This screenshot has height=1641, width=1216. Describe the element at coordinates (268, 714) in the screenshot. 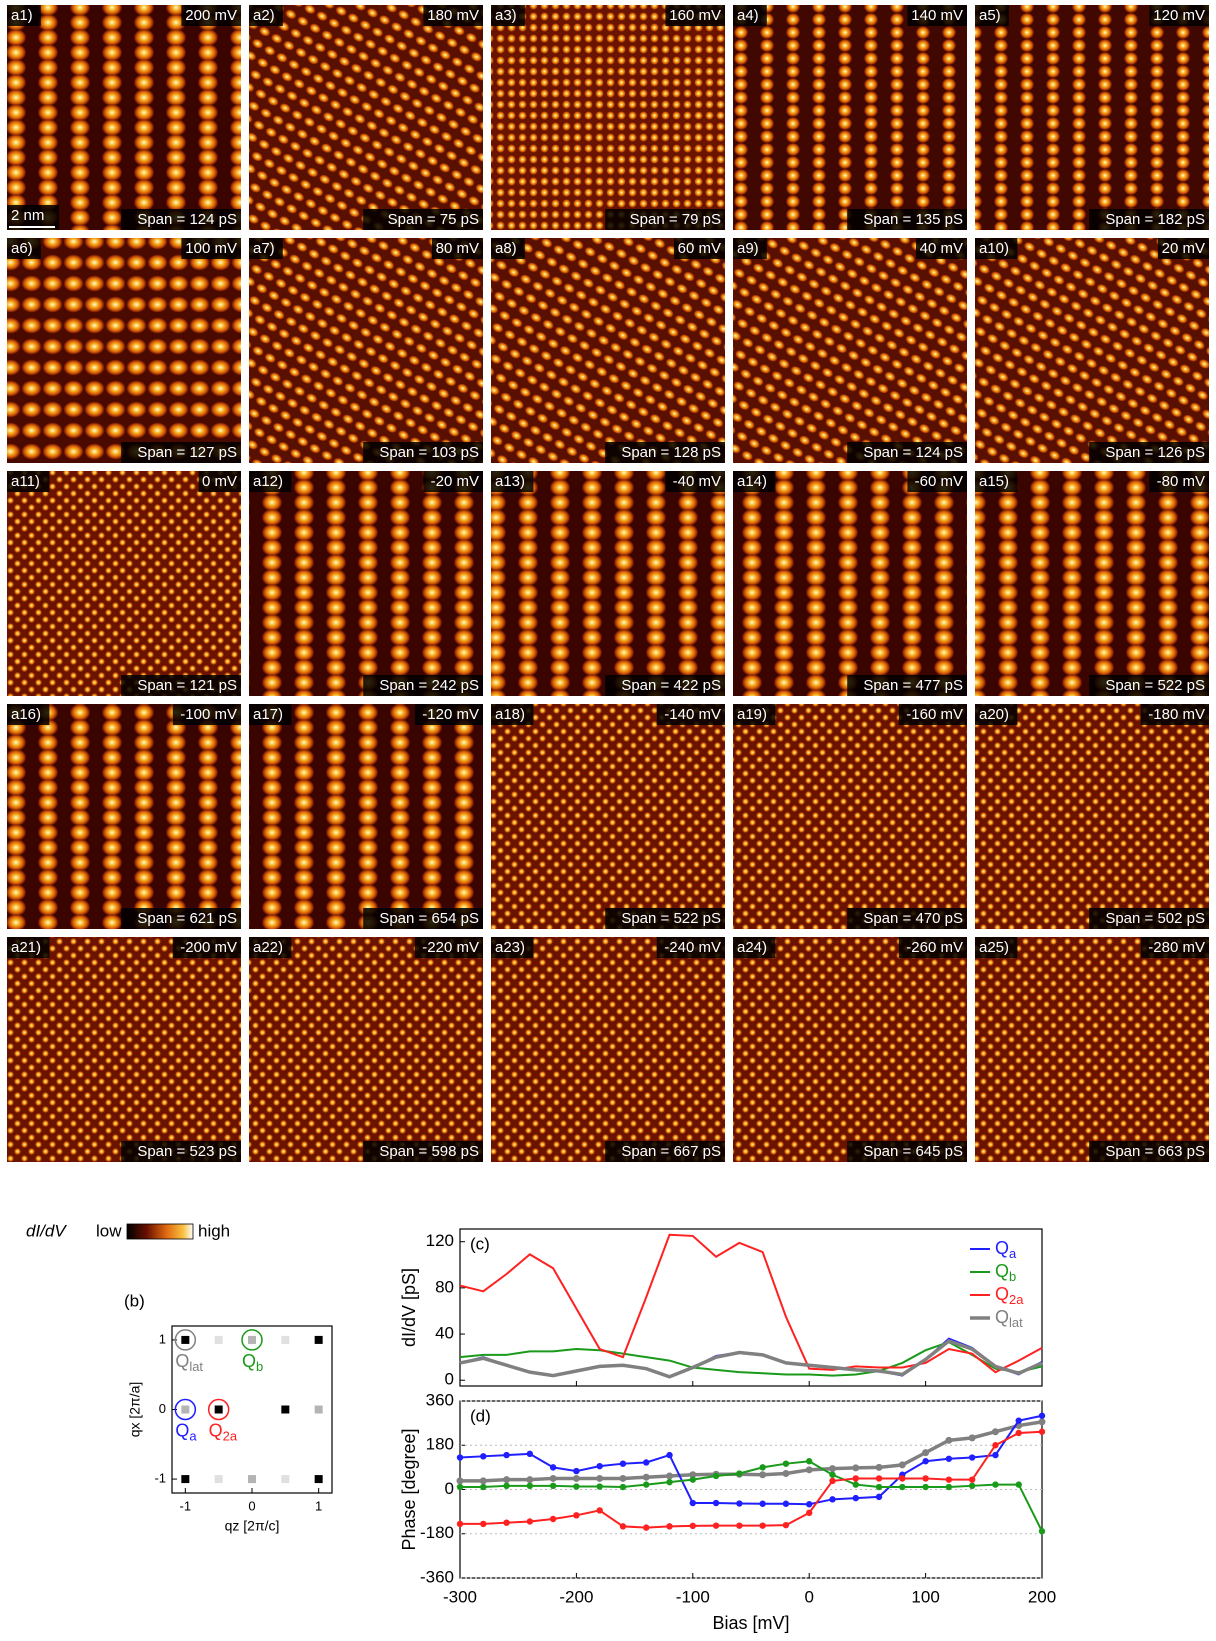

I see `panel-label: a17)` at that location.